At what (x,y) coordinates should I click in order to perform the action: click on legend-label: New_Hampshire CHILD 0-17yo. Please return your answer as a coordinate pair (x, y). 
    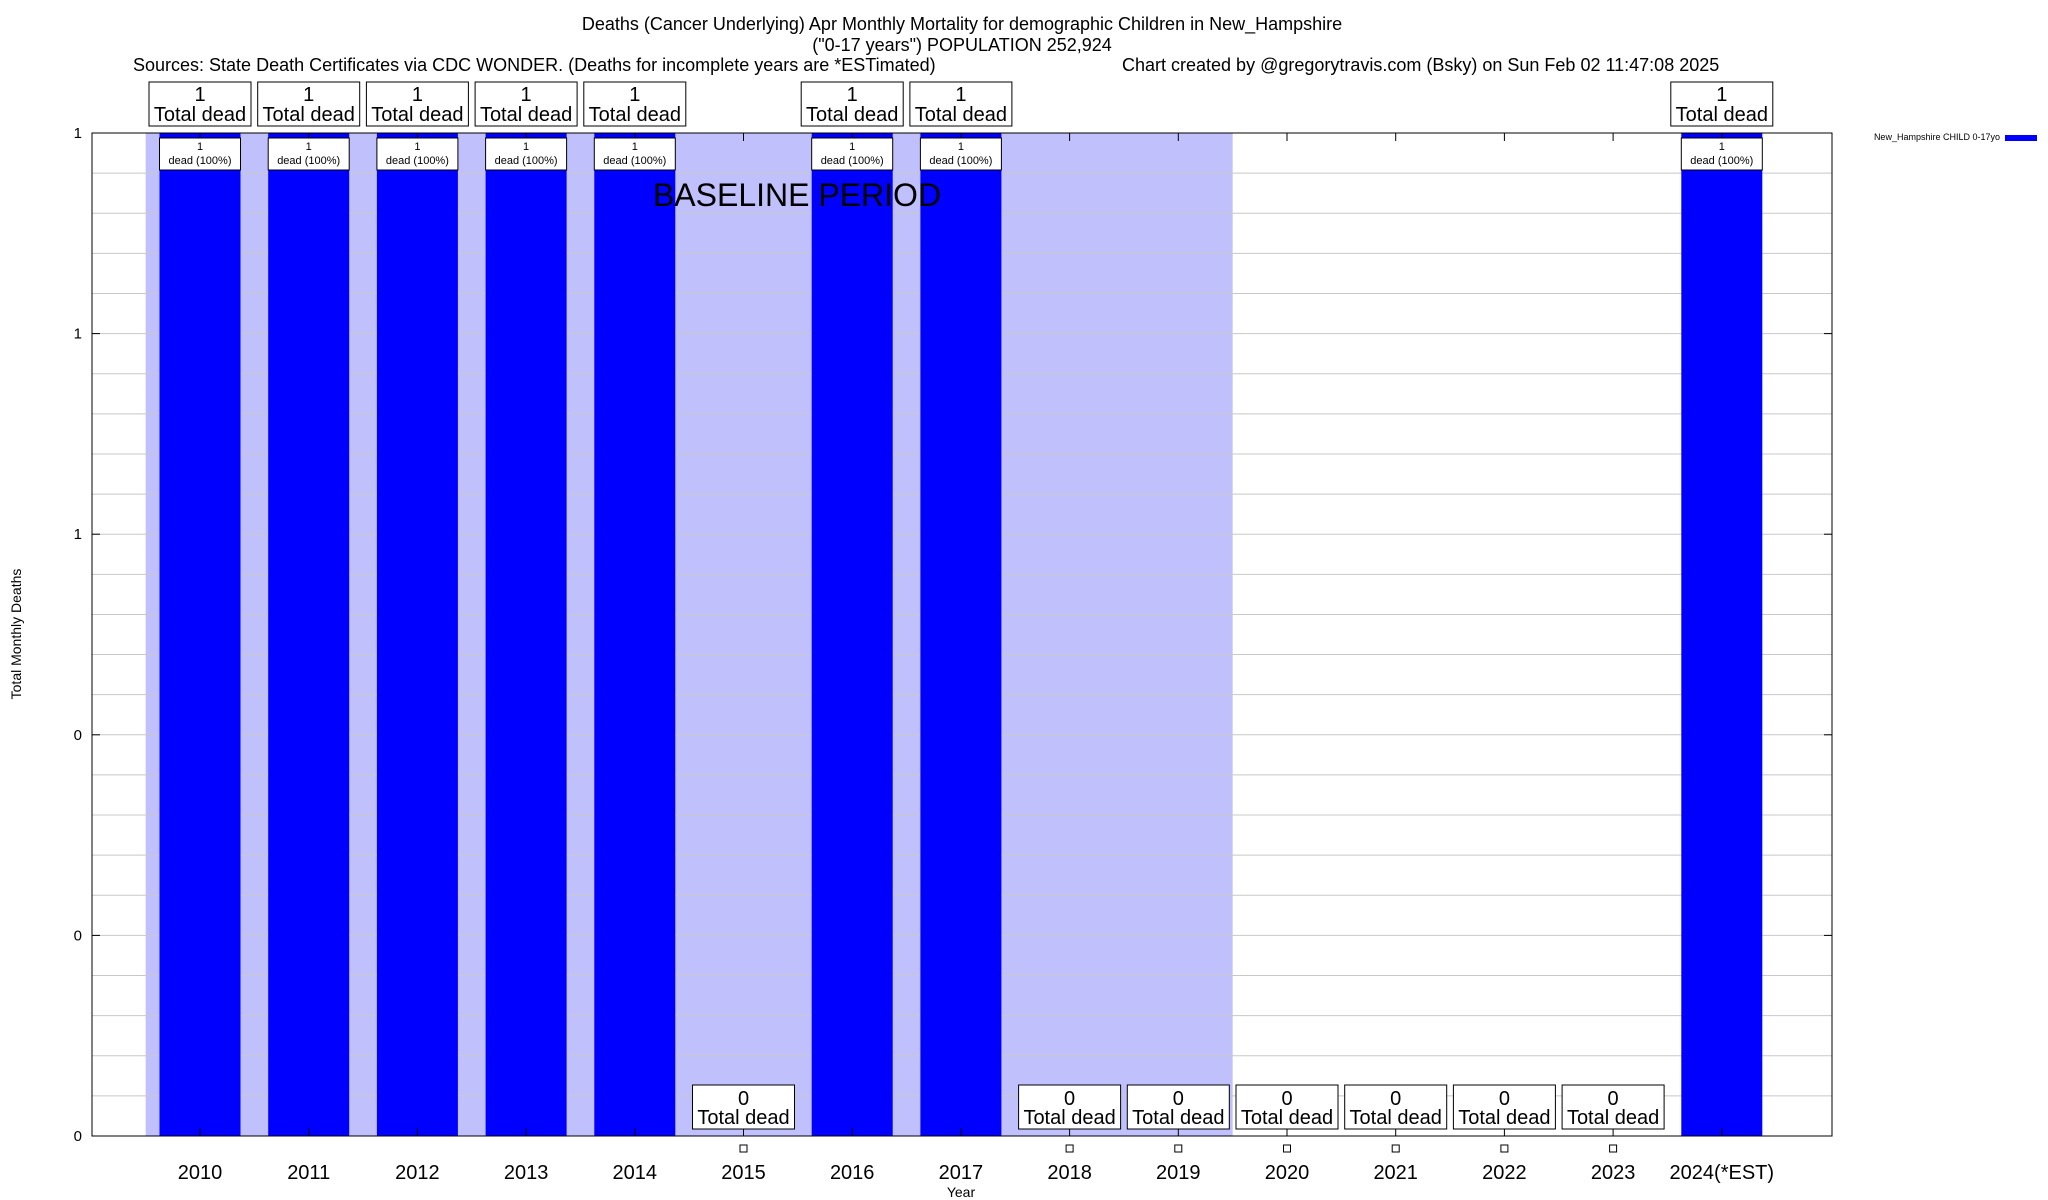
    Looking at the image, I should click on (1937, 137).